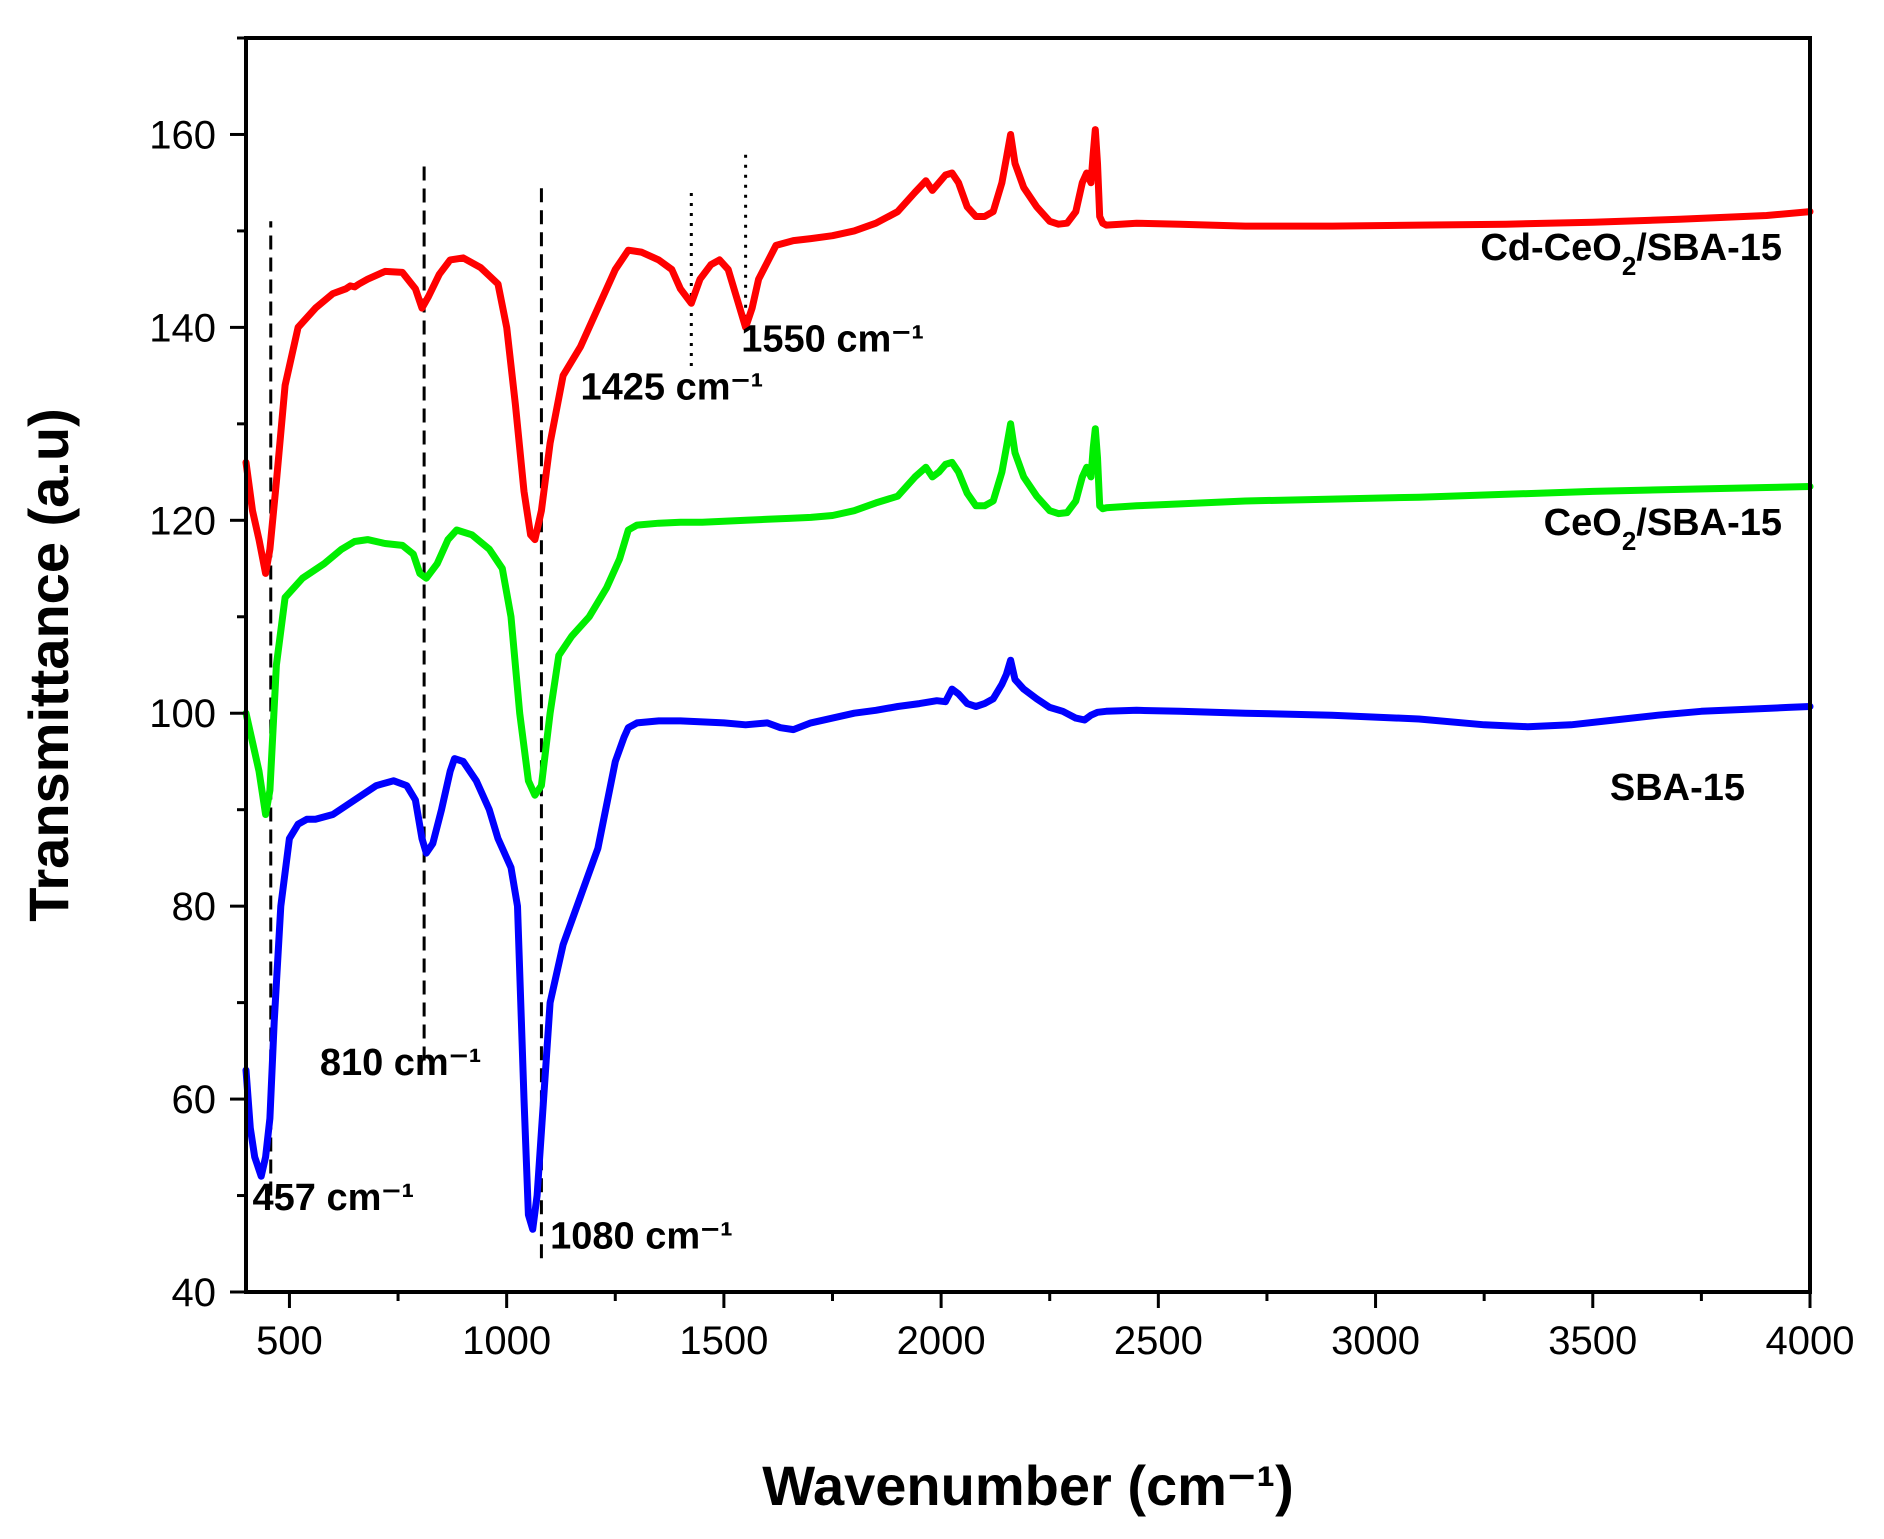 The height and width of the screenshot is (1539, 1884). What do you see at coordinates (506, 1341) in the screenshot?
I see `x-tick-label: 1000` at bounding box center [506, 1341].